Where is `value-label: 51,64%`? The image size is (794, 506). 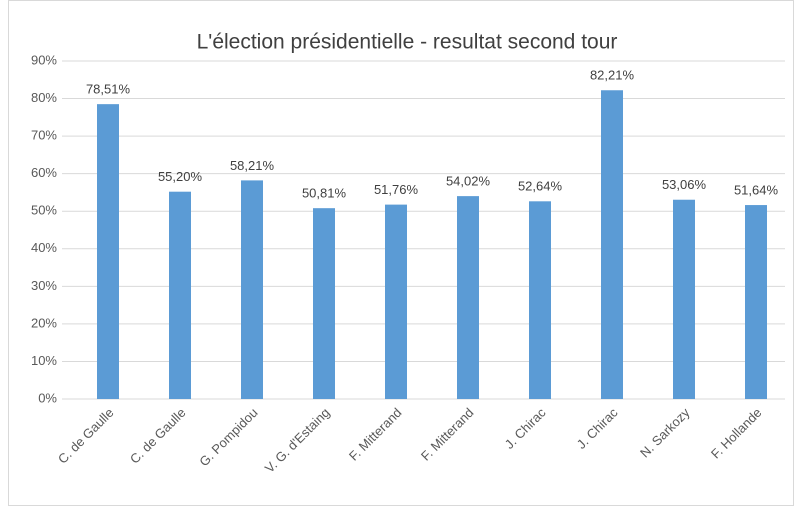
value-label: 51,64% is located at coordinates (756, 190).